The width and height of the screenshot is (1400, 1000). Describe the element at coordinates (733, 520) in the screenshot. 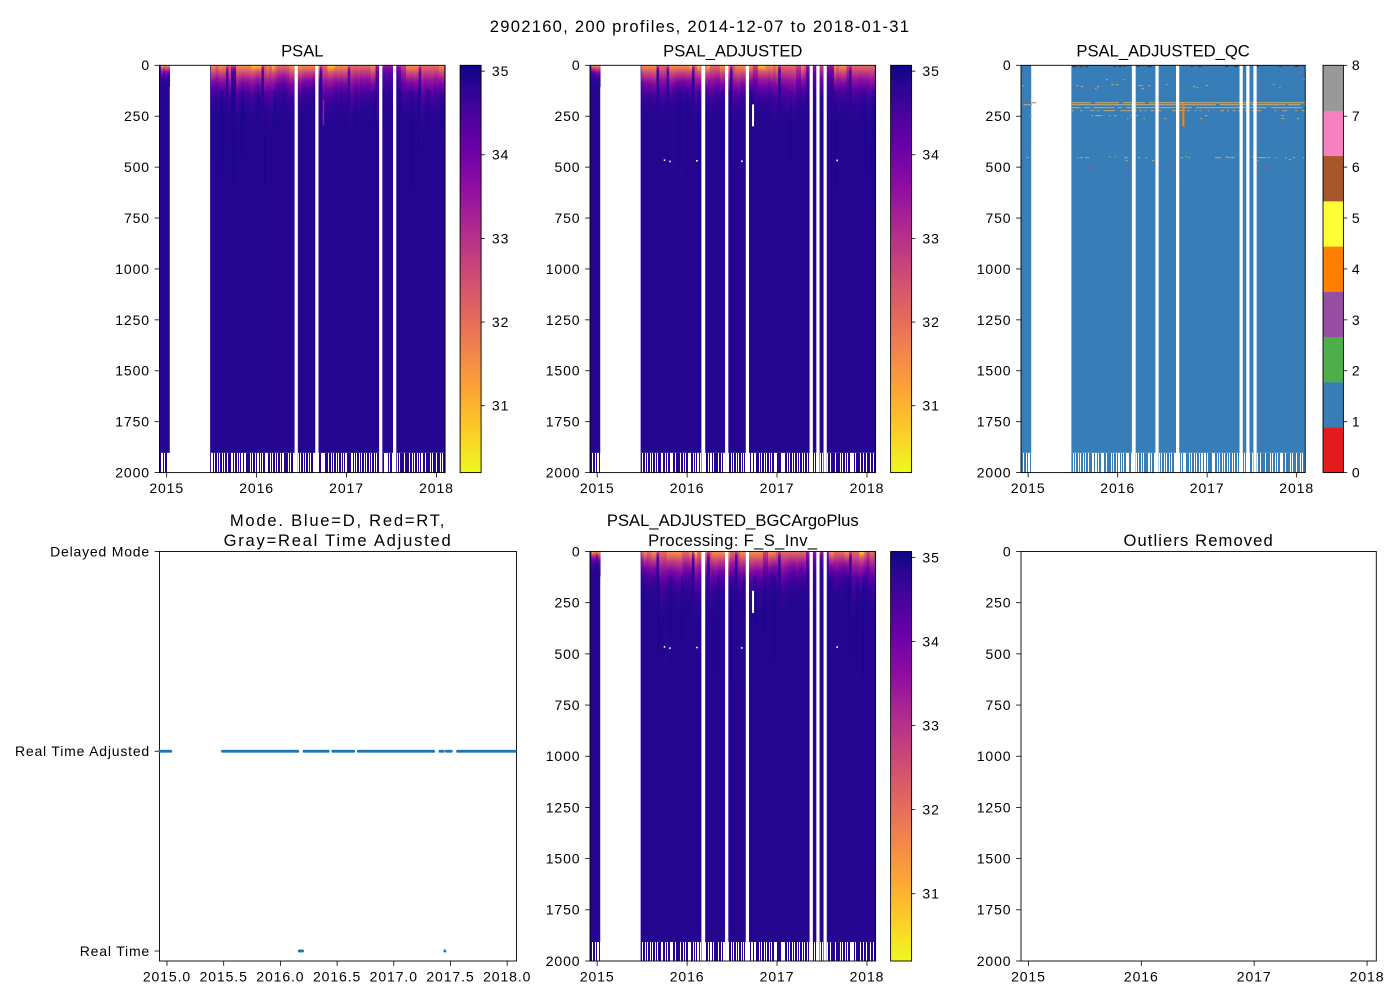

I see `svg-text: PSAL_ADJUSTED_BGCArgoPlus` at that location.